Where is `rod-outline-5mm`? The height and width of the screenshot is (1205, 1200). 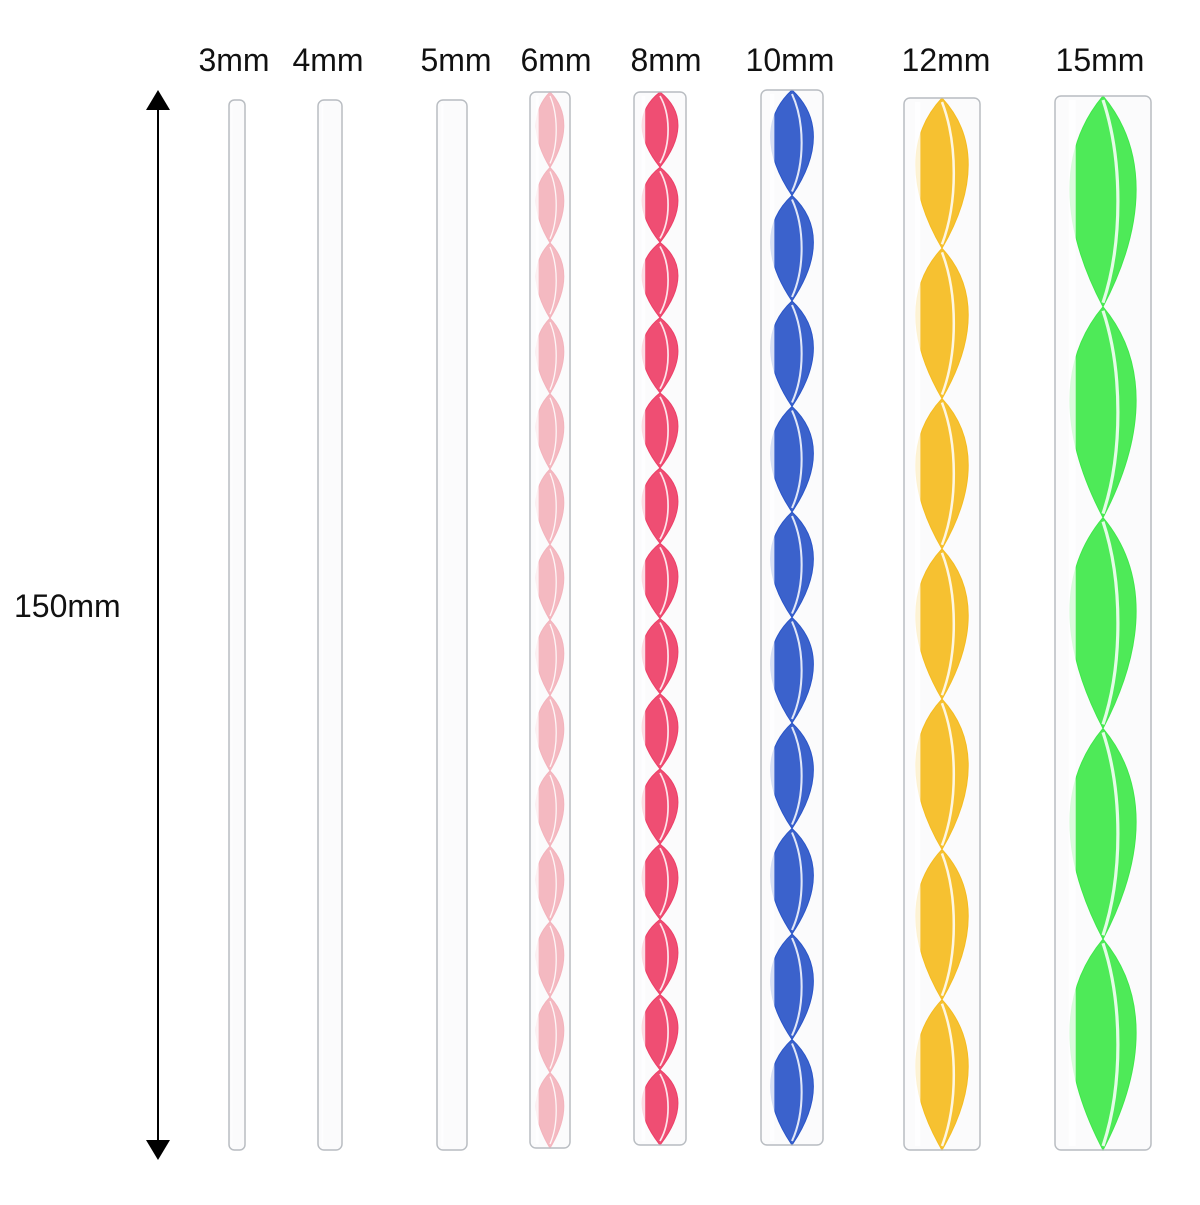
rod-outline-5mm is located at coordinates (452, 625).